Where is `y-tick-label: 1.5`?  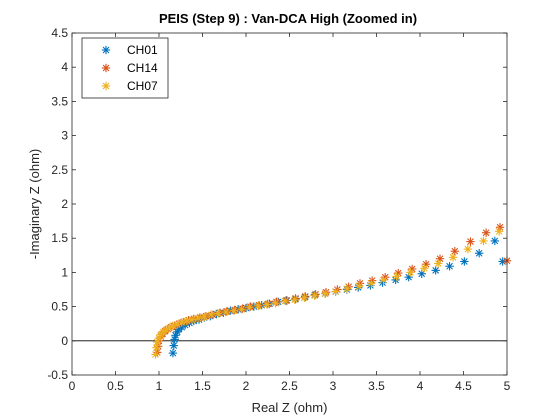 y-tick-label: 1.5 is located at coordinates (59, 238).